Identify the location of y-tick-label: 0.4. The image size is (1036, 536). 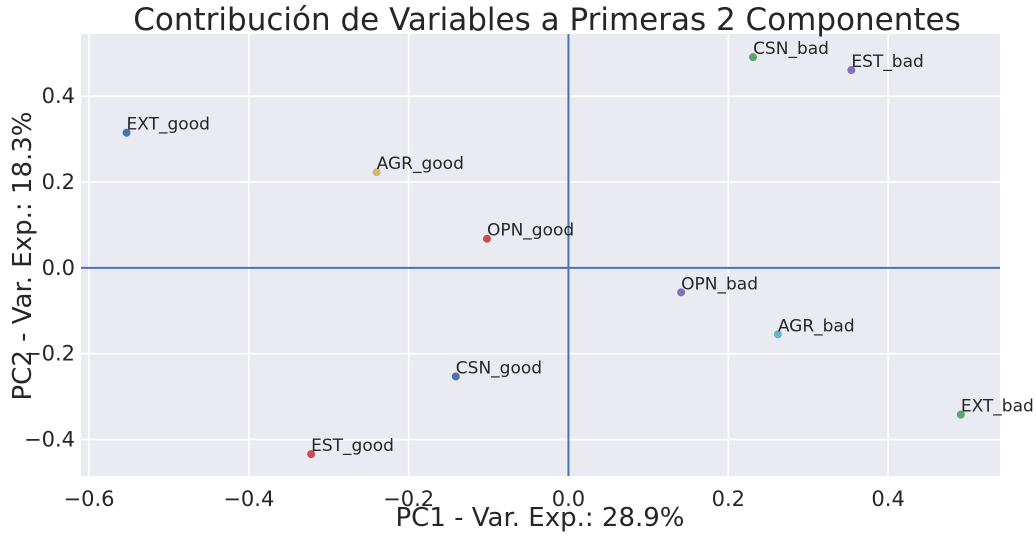
(58, 96).